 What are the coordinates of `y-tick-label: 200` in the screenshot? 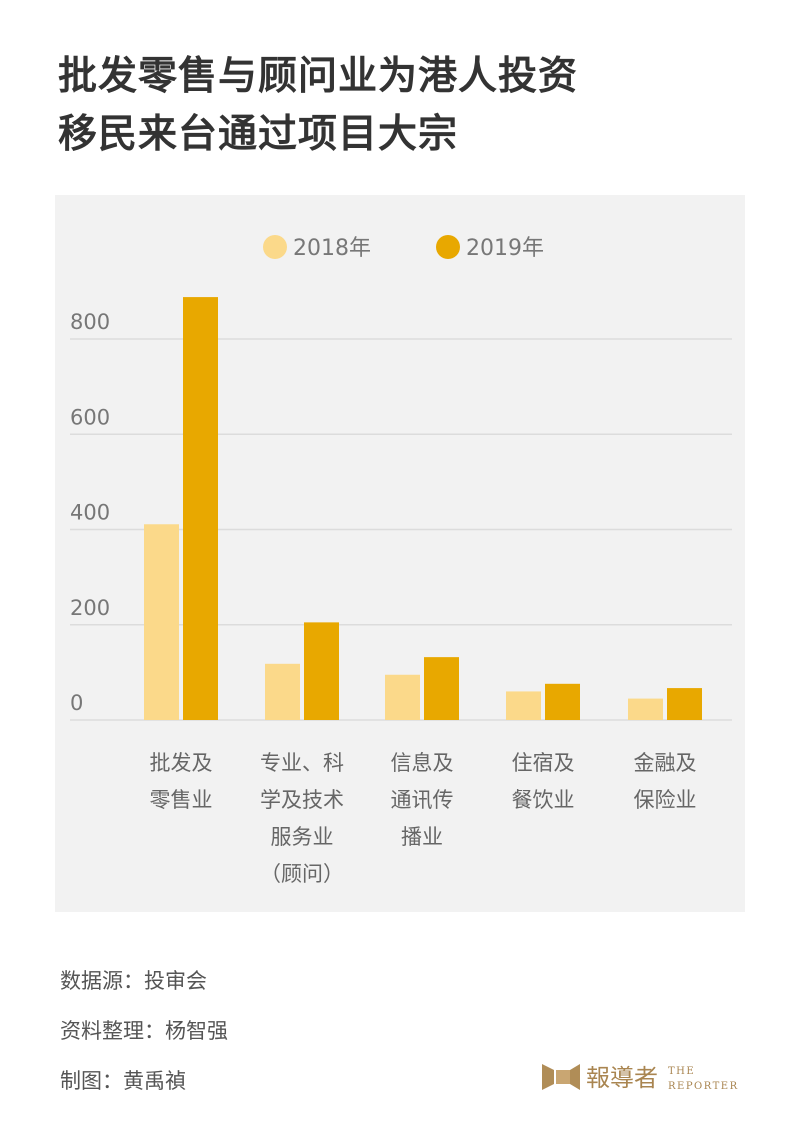 It's located at (90, 608).